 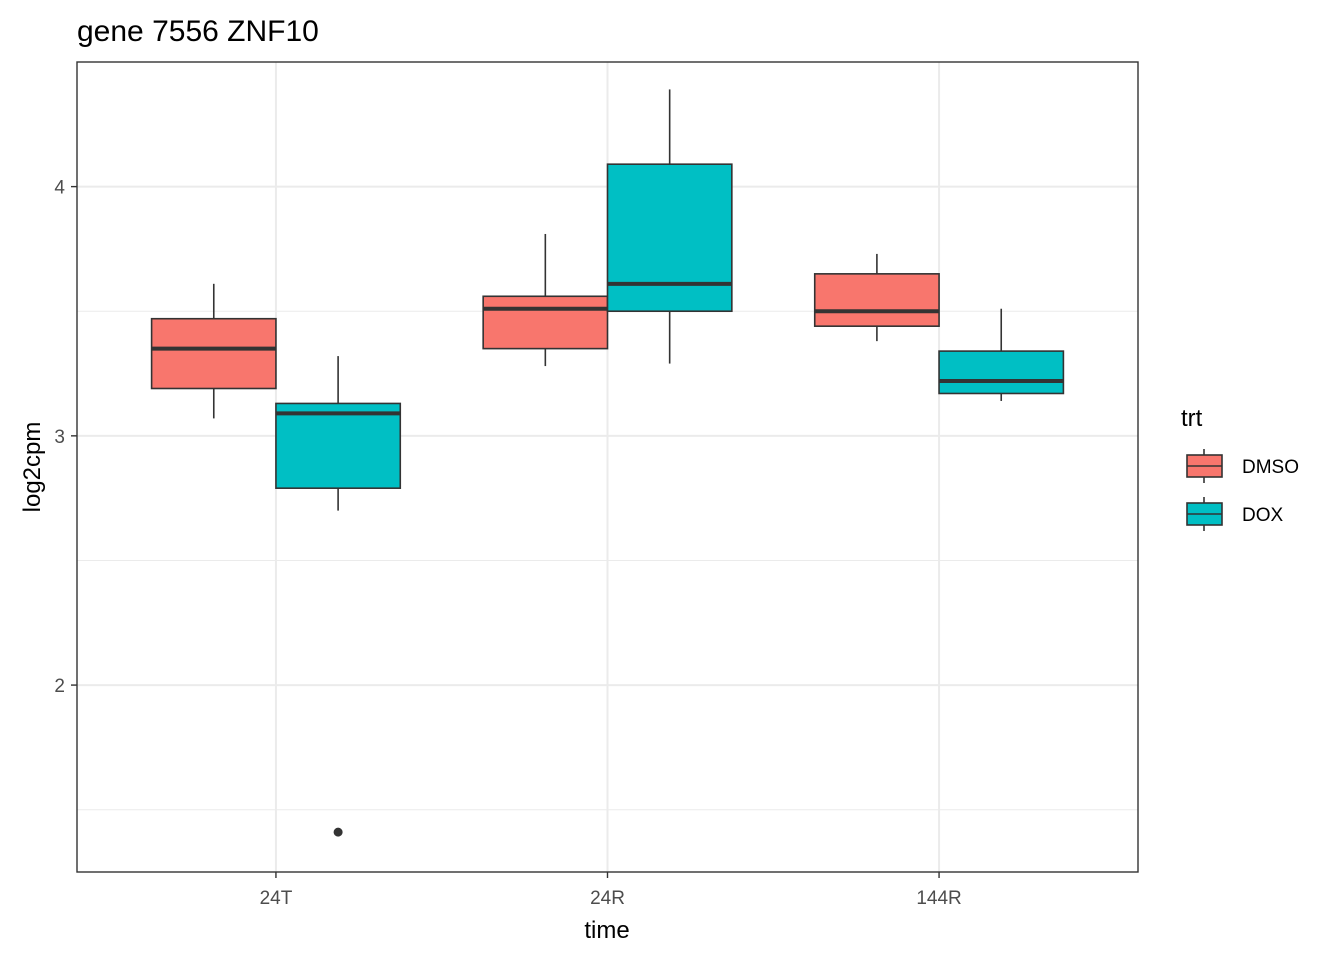 I want to click on x-axis: 24T 24R 144R, so click(x=611, y=890).